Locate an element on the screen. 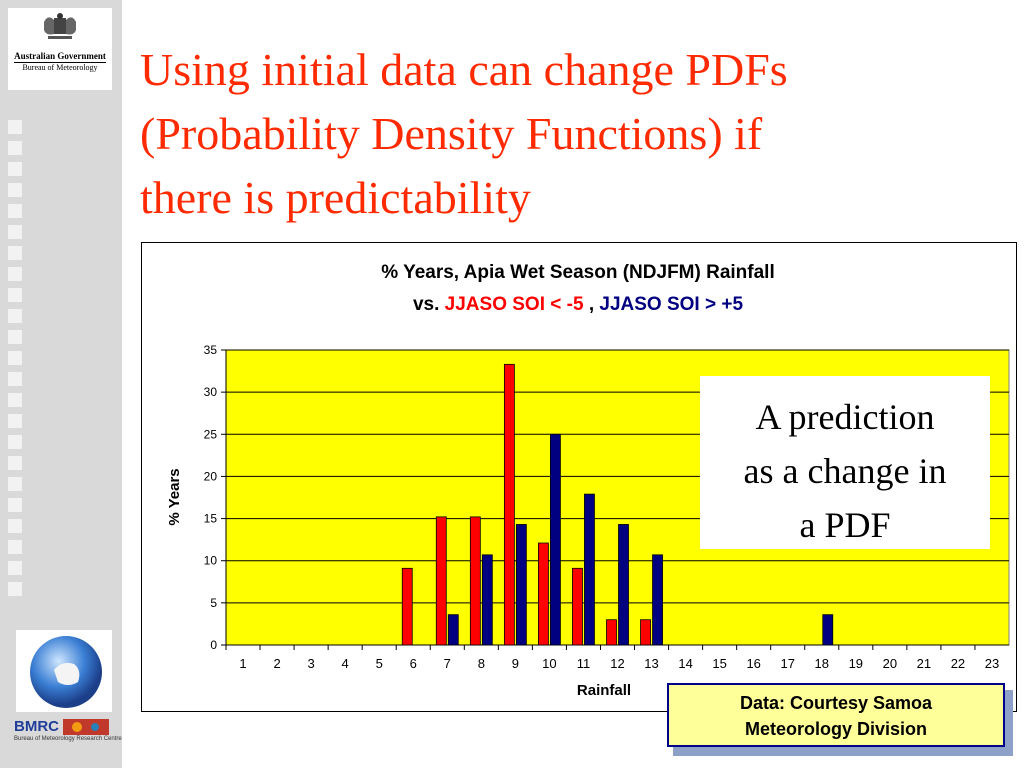  x-tick-label: 9 is located at coordinates (515, 663).